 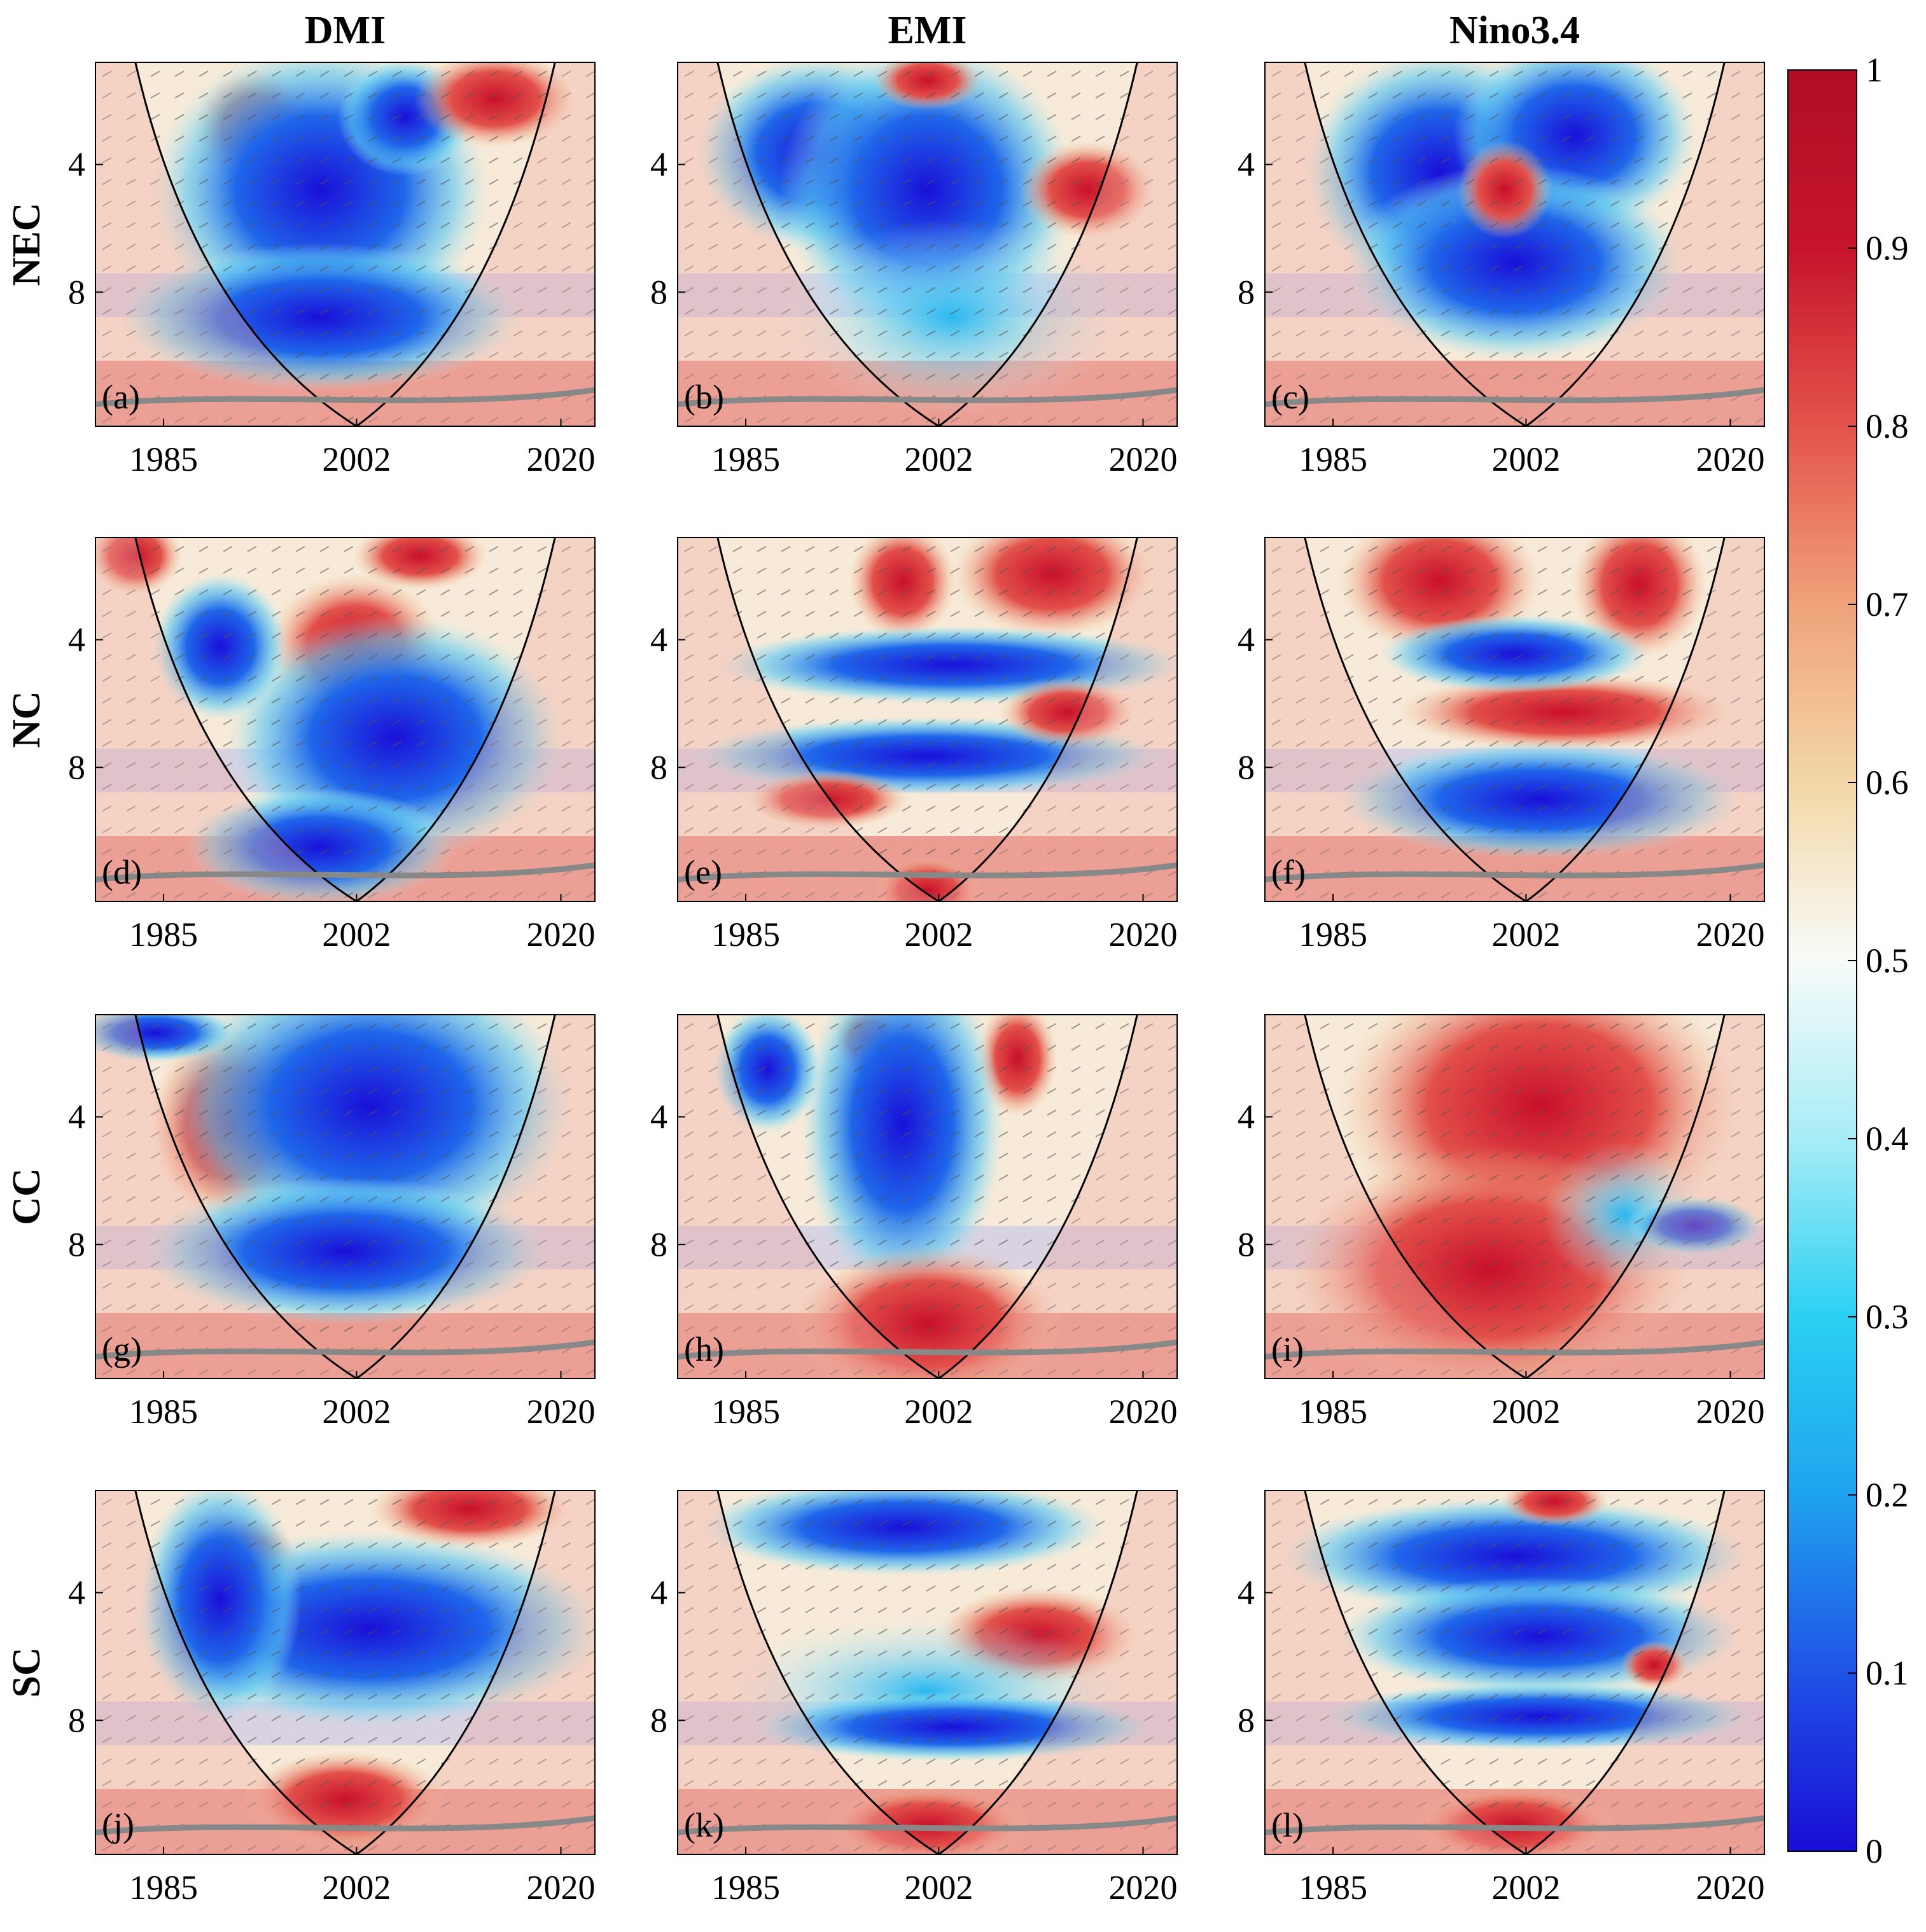 I want to click on coherence-panel: 4 8 1985 2002 2020 (d), so click(x=332, y=745).